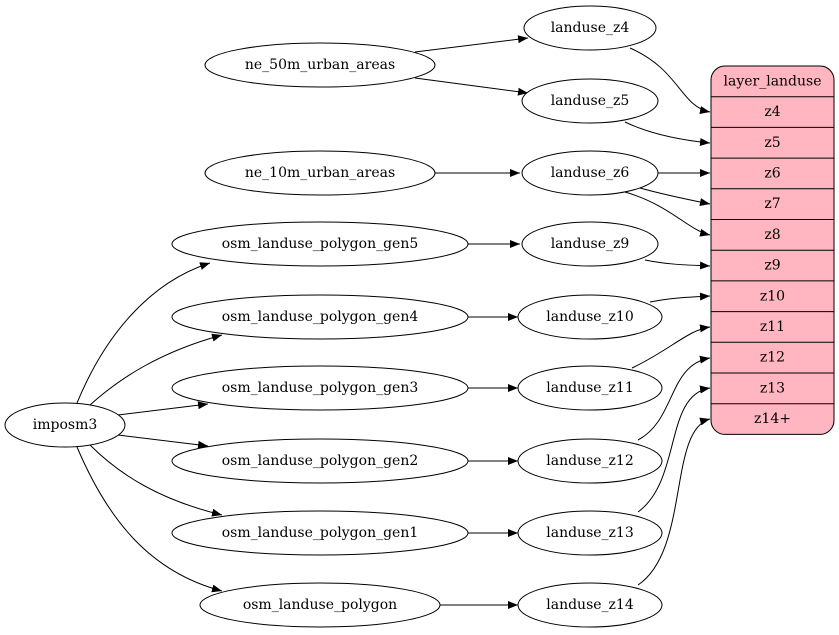 The height and width of the screenshot is (635, 839). I want to click on node-label: osm_landuse_polygon_gen2, so click(320, 461).